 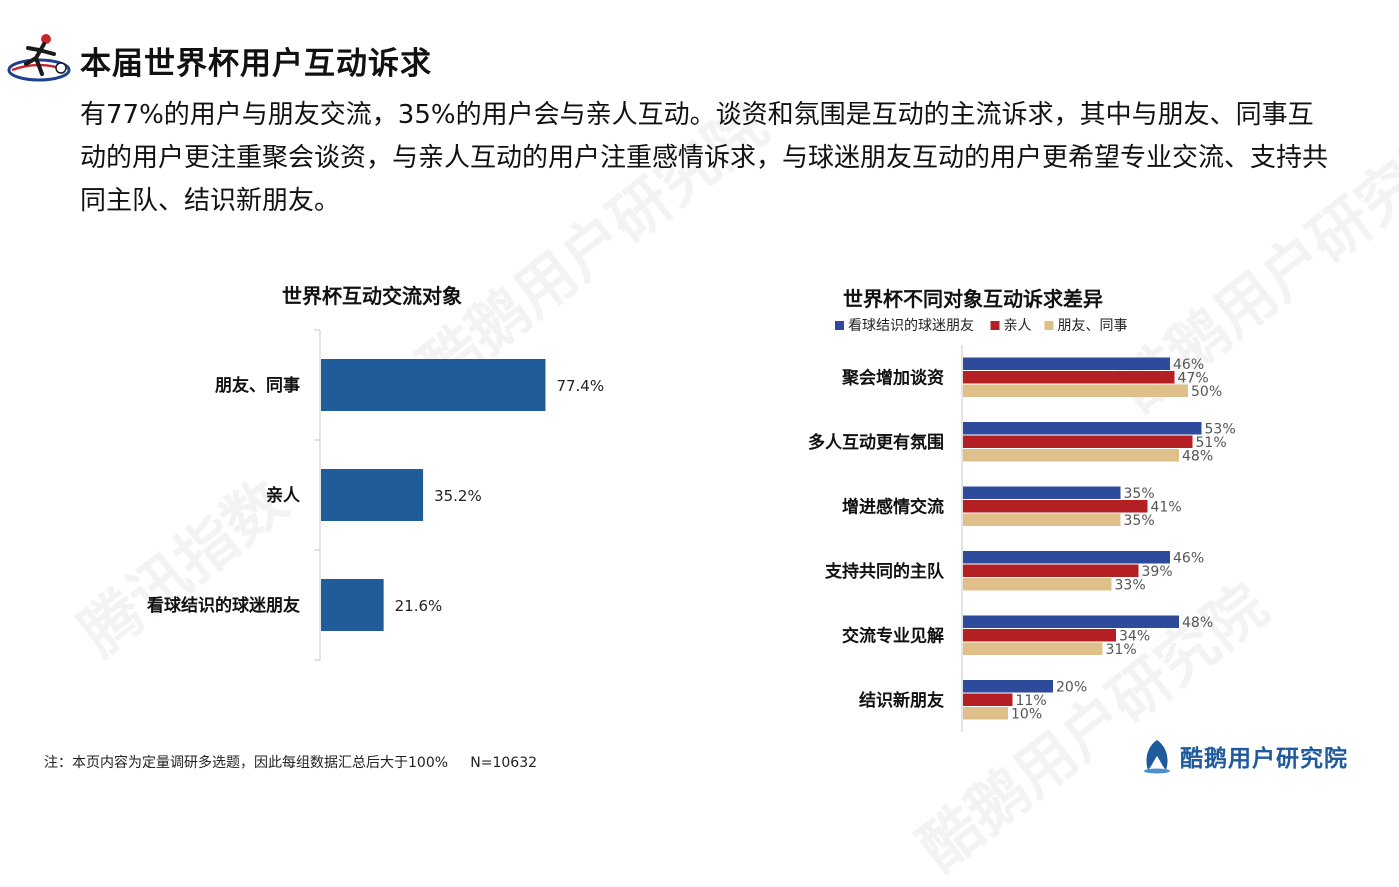 What do you see at coordinates (1121, 650) in the screenshot?
I see `chart2-value-label: 31%` at bounding box center [1121, 650].